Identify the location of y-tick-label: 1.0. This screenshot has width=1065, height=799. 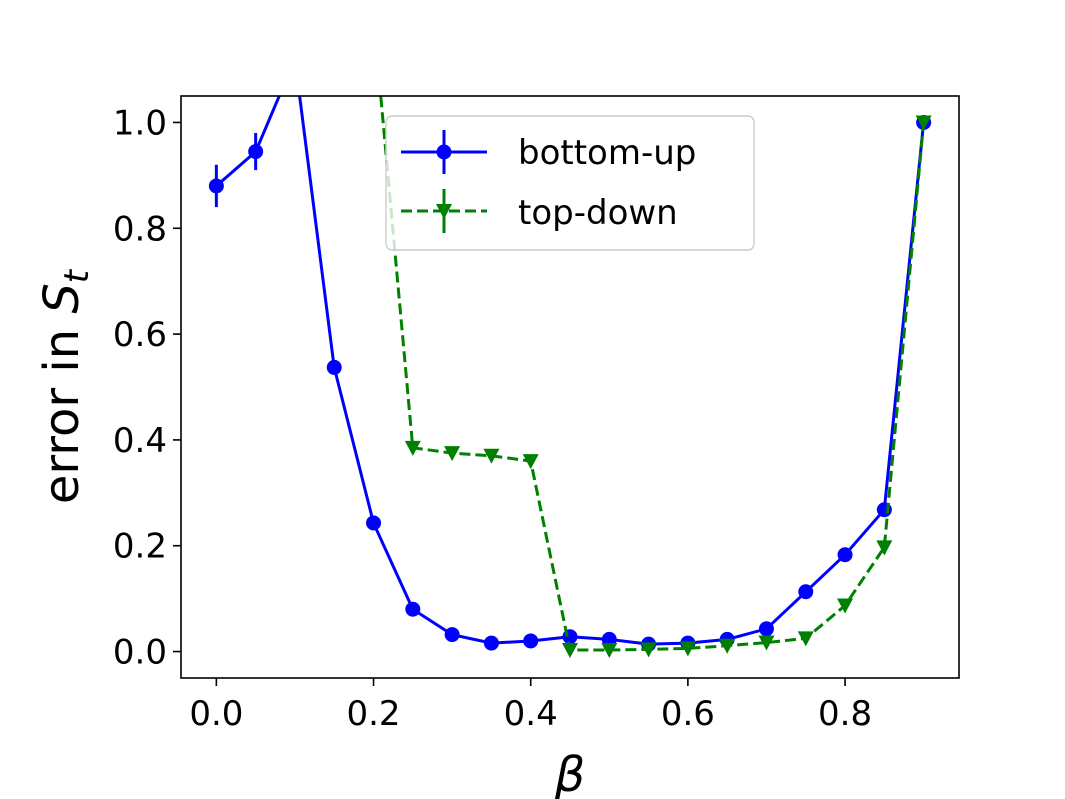
(140, 123).